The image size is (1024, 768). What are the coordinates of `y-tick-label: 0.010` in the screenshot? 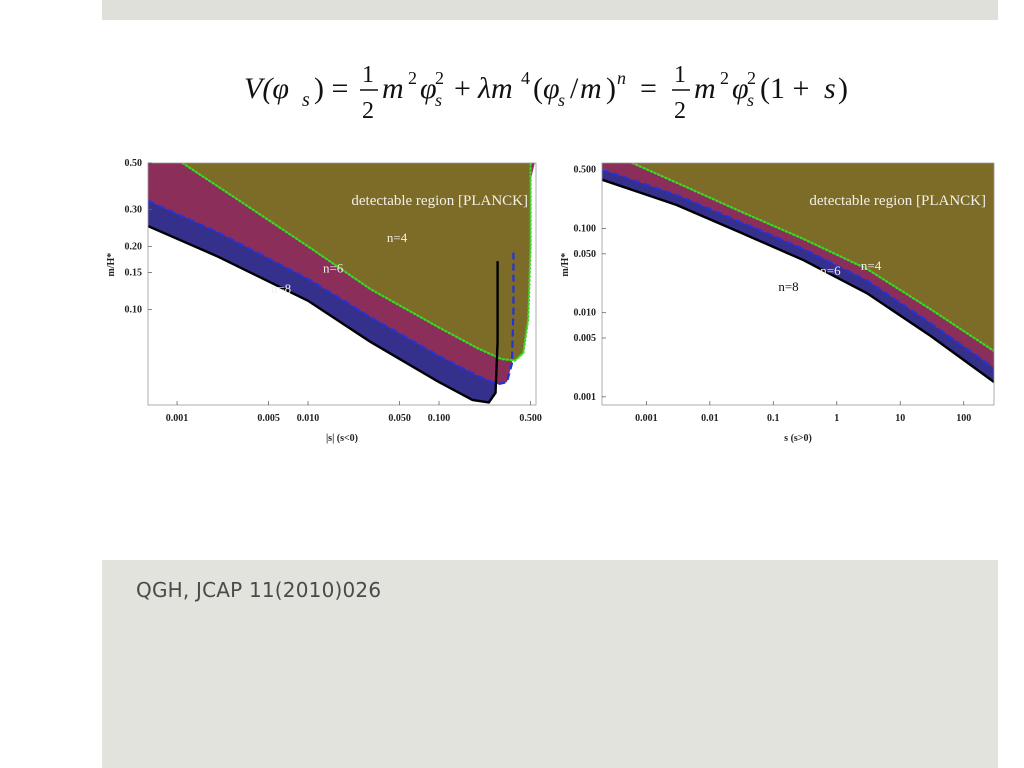 It's located at (585, 313).